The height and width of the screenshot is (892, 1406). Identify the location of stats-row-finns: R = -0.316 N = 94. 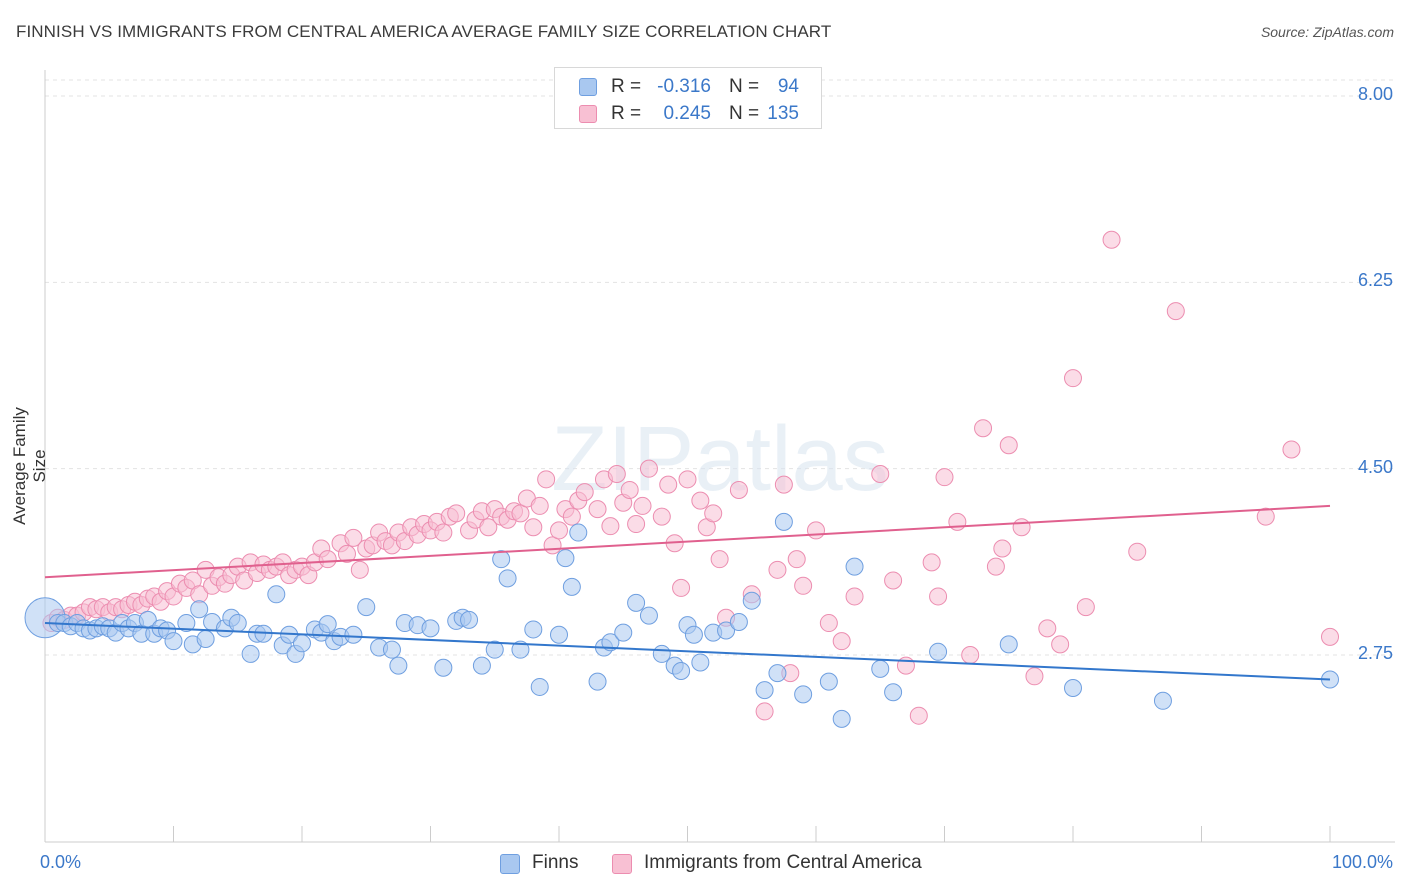
(688, 87).